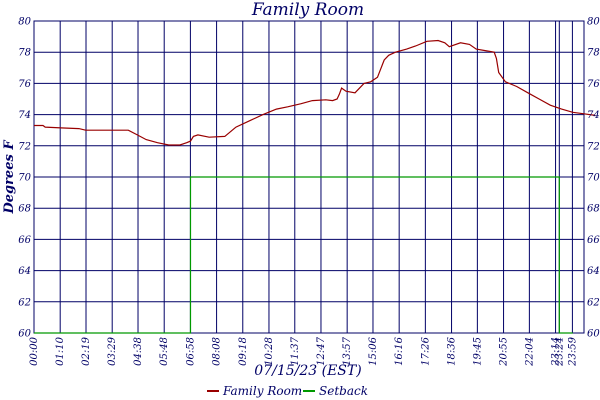 Image resolution: width=600 pixels, height=400 pixels. I want to click on y-tick-label-right: 66, so click(593, 240).